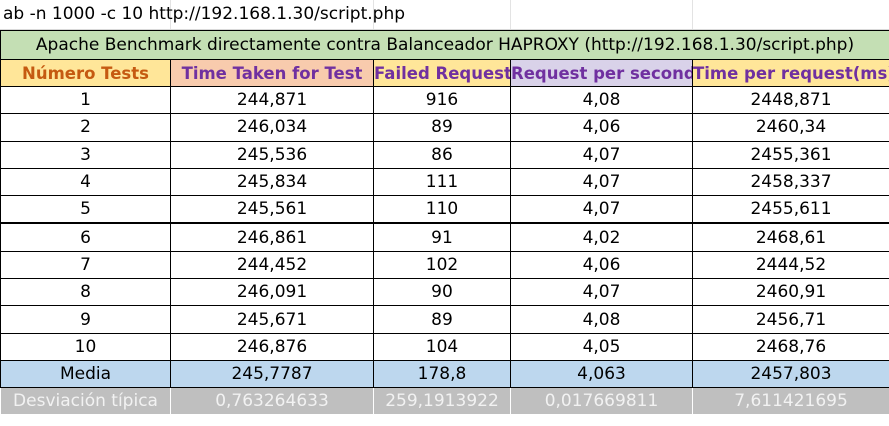 This screenshot has height=426, width=889. Describe the element at coordinates (272, 237) in the screenshot. I see `cell-time: 246,861` at that location.